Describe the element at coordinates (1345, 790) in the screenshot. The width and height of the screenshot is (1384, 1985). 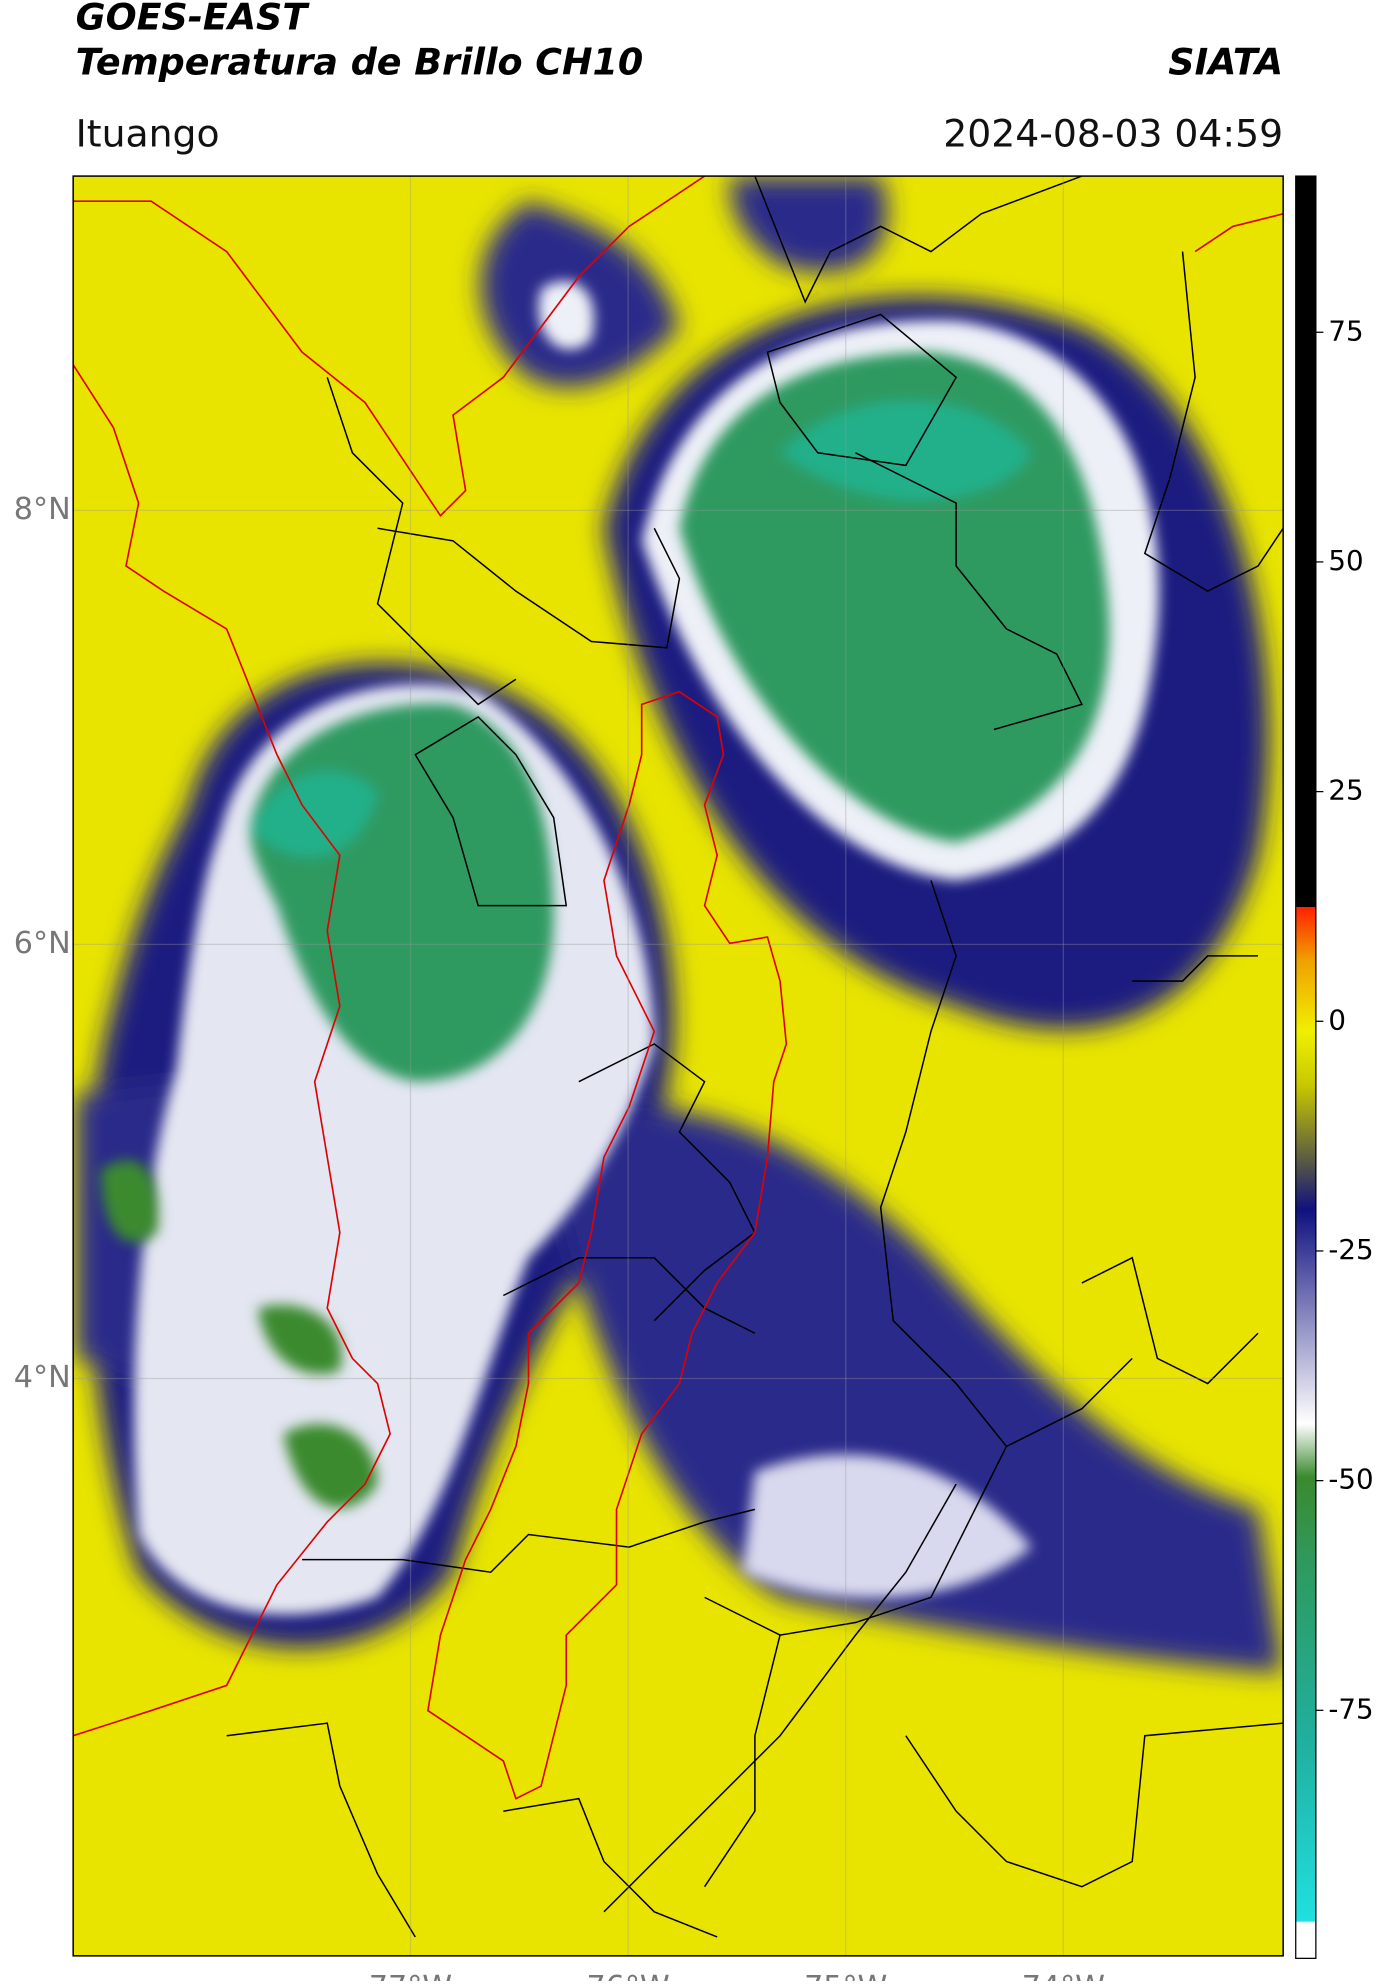
I see `colorbar-tick-label: 25` at that location.